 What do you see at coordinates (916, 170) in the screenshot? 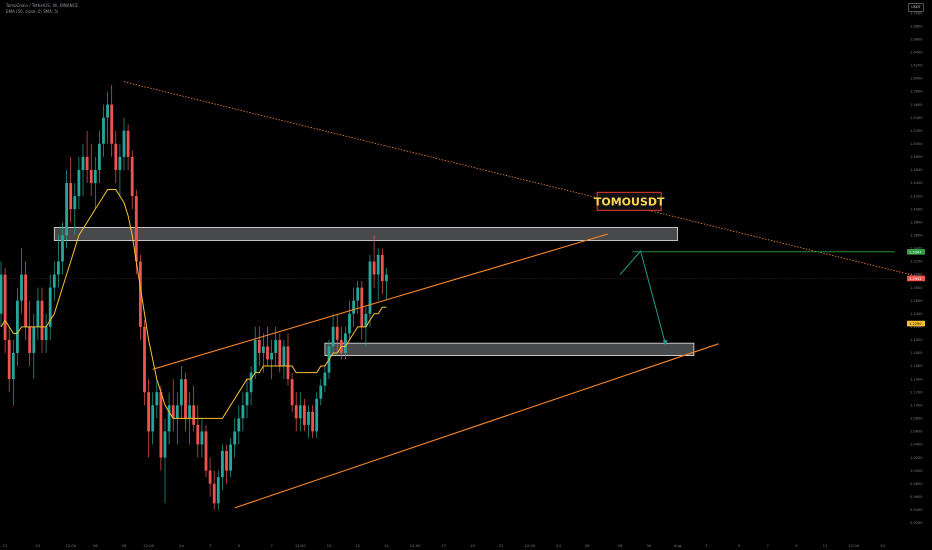
I see `price-tick-label: 1.4600` at bounding box center [916, 170].